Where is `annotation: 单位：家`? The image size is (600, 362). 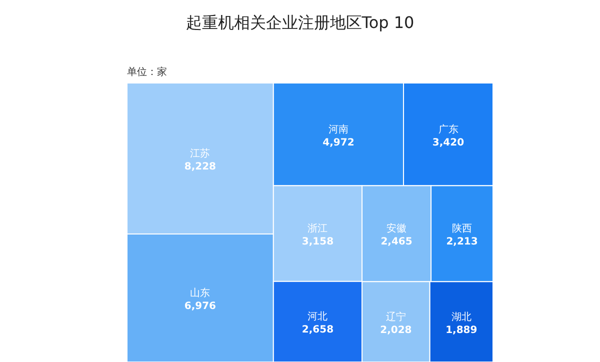
annotation: 单位：家 is located at coordinates (147, 72).